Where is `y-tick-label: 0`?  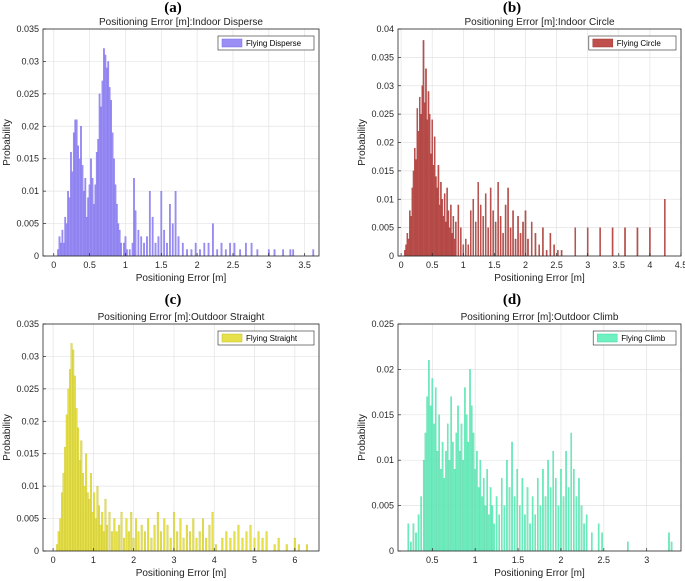
y-tick-label: 0 is located at coordinates (391, 551).